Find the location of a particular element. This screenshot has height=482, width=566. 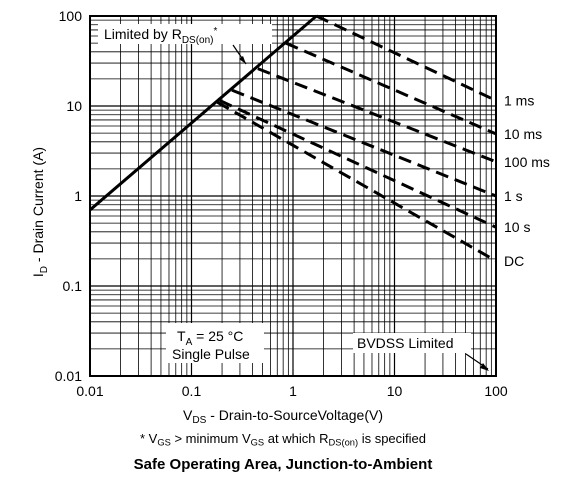

x-tick-label: 1 is located at coordinates (293, 391).